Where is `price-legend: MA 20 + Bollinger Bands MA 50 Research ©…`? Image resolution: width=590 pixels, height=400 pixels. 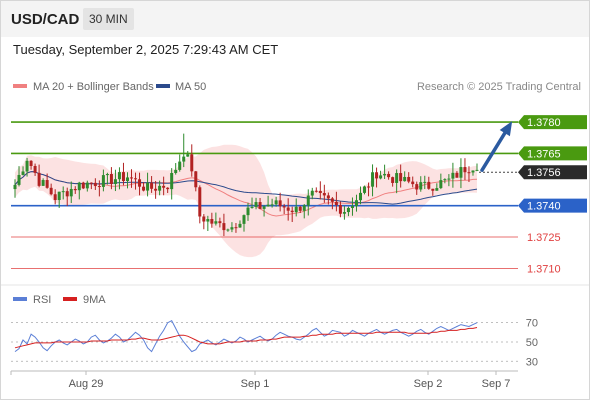
price-legend: MA 20 + Bollinger Bands MA 50 Research ©… is located at coordinates (297, 87).